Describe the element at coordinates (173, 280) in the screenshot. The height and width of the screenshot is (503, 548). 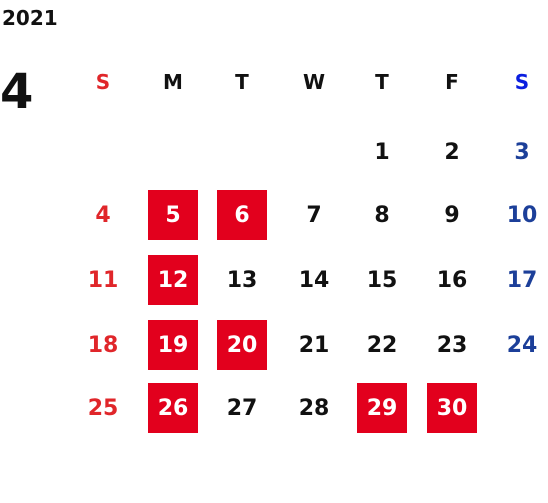
I see `holiday-day: 12` at that location.